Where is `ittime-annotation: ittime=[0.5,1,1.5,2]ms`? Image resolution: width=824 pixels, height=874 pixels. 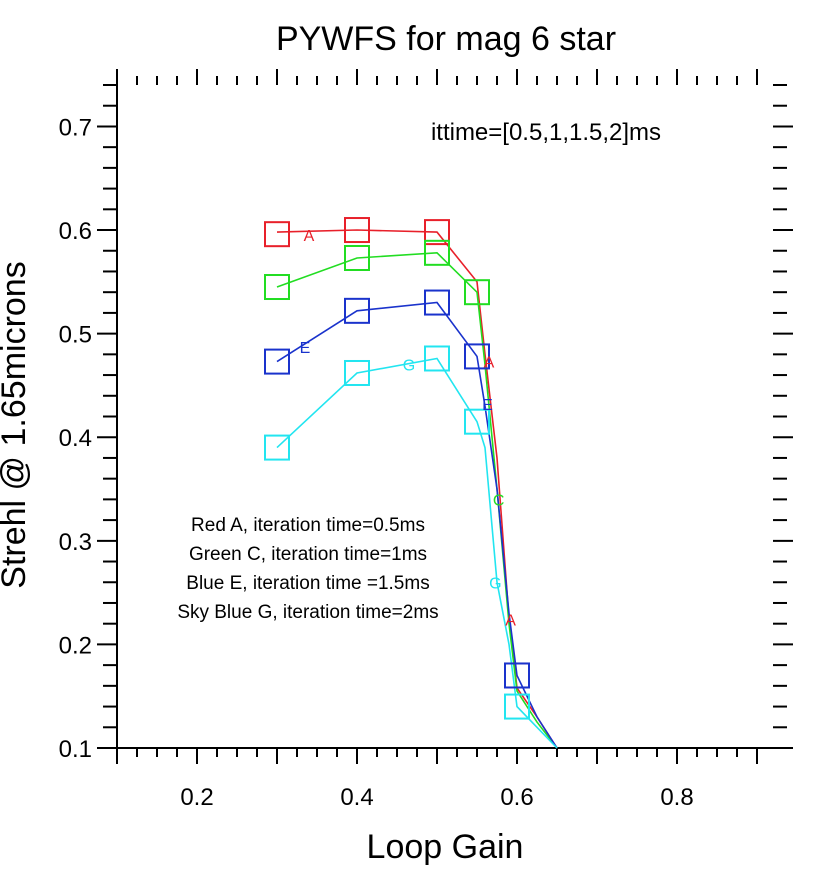 ittime-annotation: ittime=[0.5,1,1.5,2]ms is located at coordinates (546, 132).